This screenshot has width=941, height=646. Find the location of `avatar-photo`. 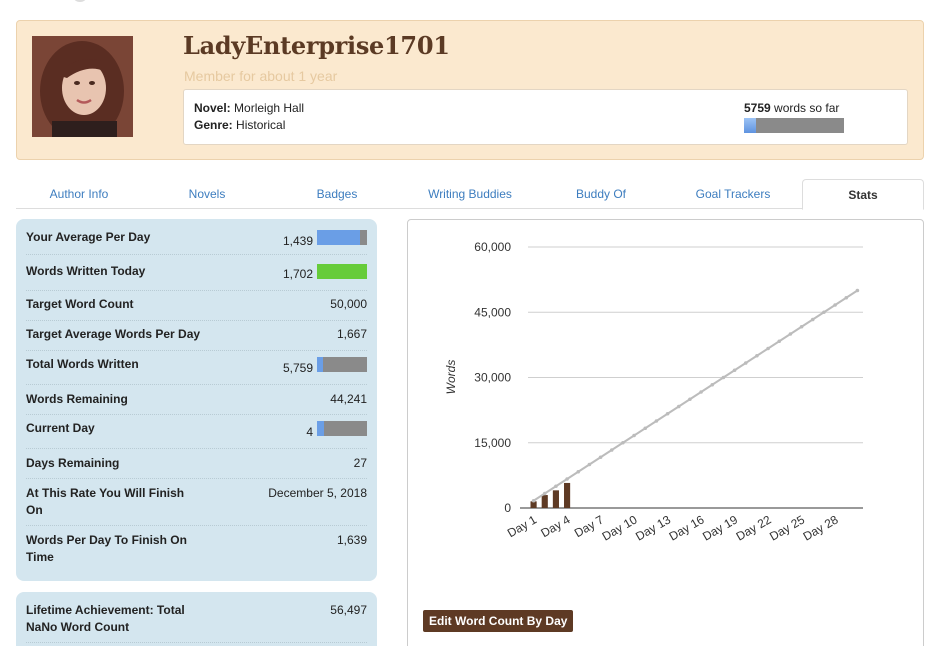

avatar-photo is located at coordinates (82, 86).